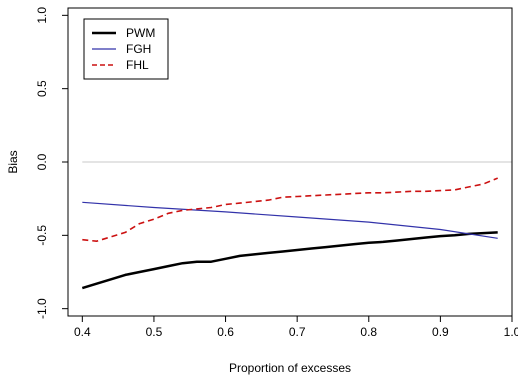  What do you see at coordinates (368, 332) in the screenshot?
I see `x-tick-label: 0.8` at bounding box center [368, 332].